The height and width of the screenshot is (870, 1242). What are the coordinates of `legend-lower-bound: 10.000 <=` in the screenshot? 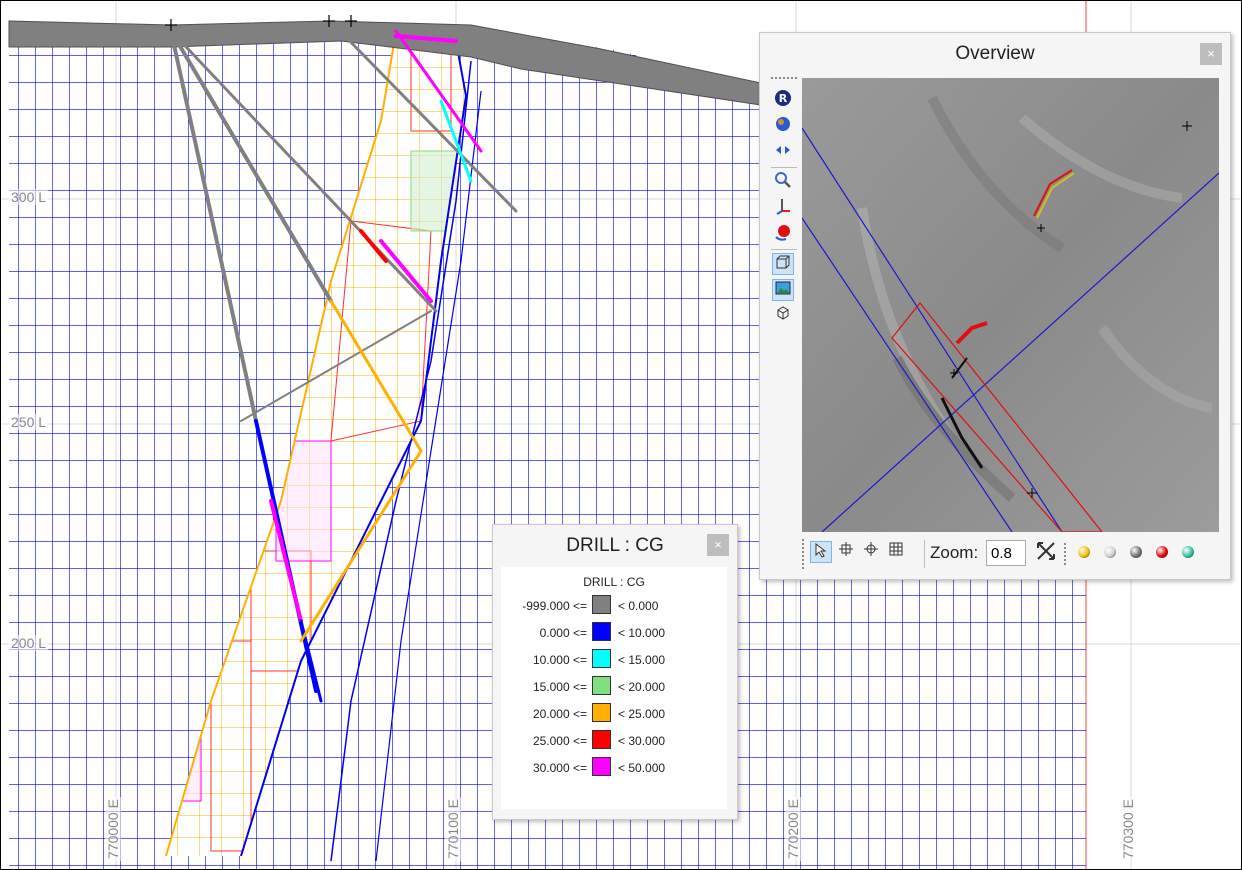 It's located at (559, 660).